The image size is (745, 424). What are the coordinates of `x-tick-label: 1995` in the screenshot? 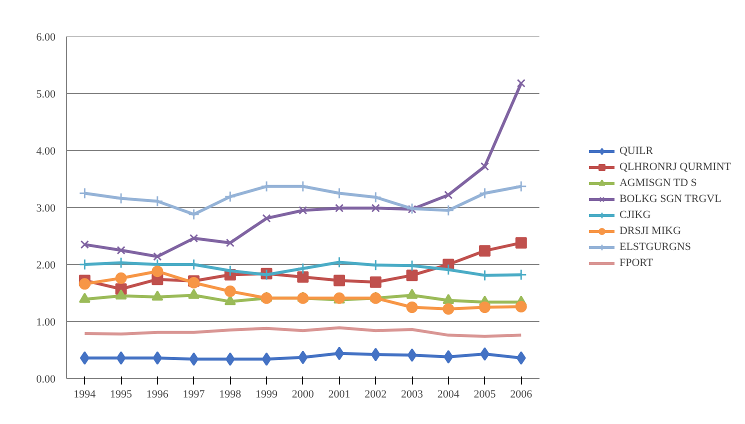 It's located at (121, 394).